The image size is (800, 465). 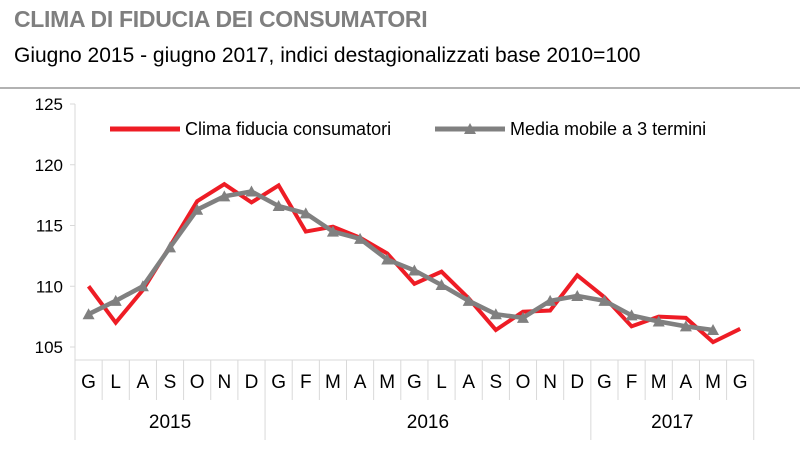 What do you see at coordinates (49, 286) in the screenshot?
I see `y-tick-label: 110` at bounding box center [49, 286].